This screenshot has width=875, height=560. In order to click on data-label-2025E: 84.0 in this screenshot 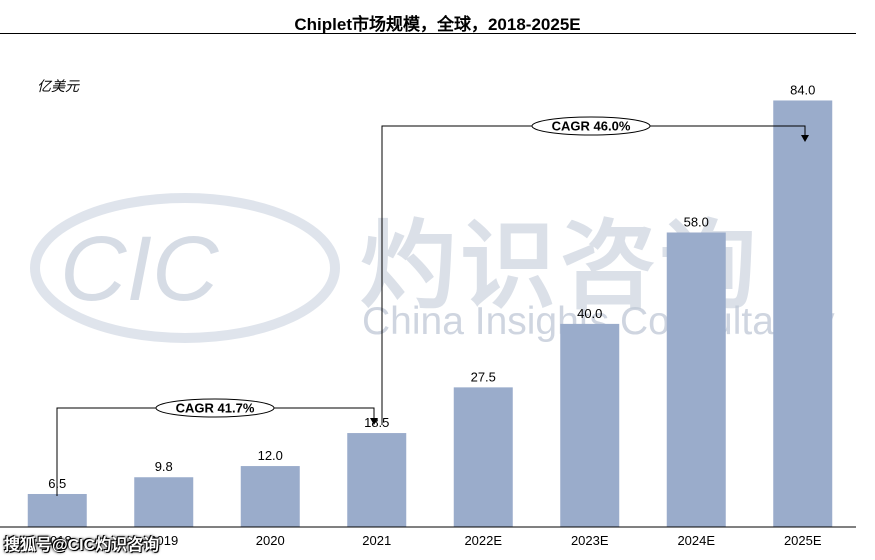, I will do `click(802, 89)`.